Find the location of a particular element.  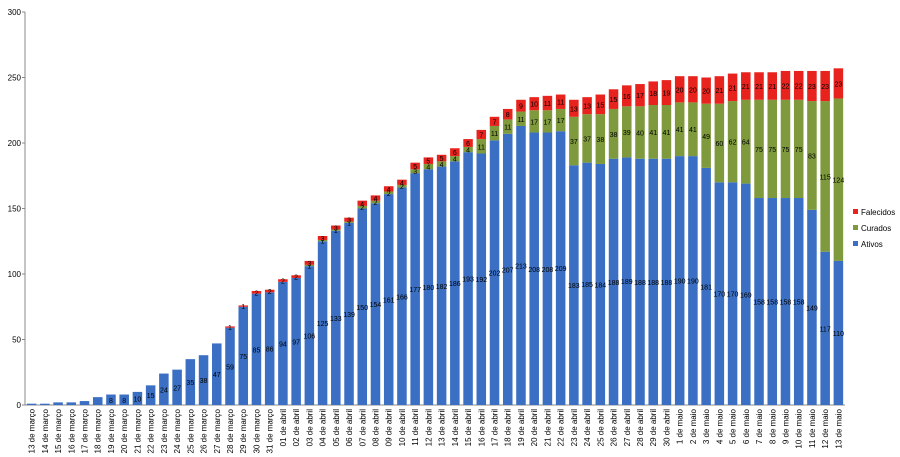

data-label: 180 is located at coordinates (429, 288).